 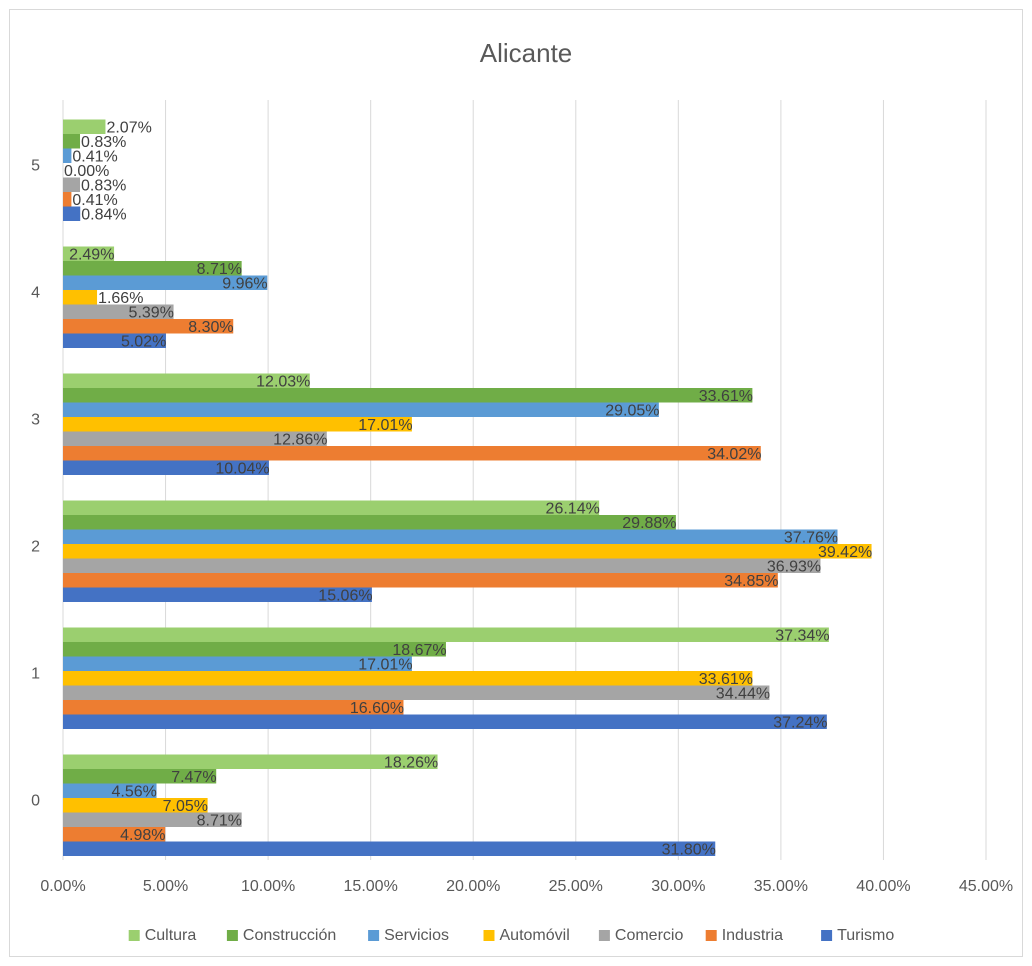 What do you see at coordinates (345, 596) in the screenshot?
I see `data-label: 15.06%` at bounding box center [345, 596].